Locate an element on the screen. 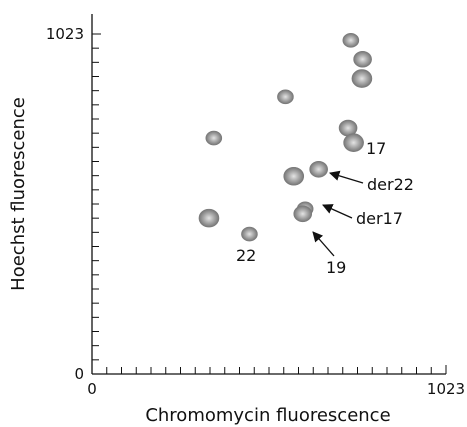  y-axis-minor-ticks is located at coordinates (96, 204).